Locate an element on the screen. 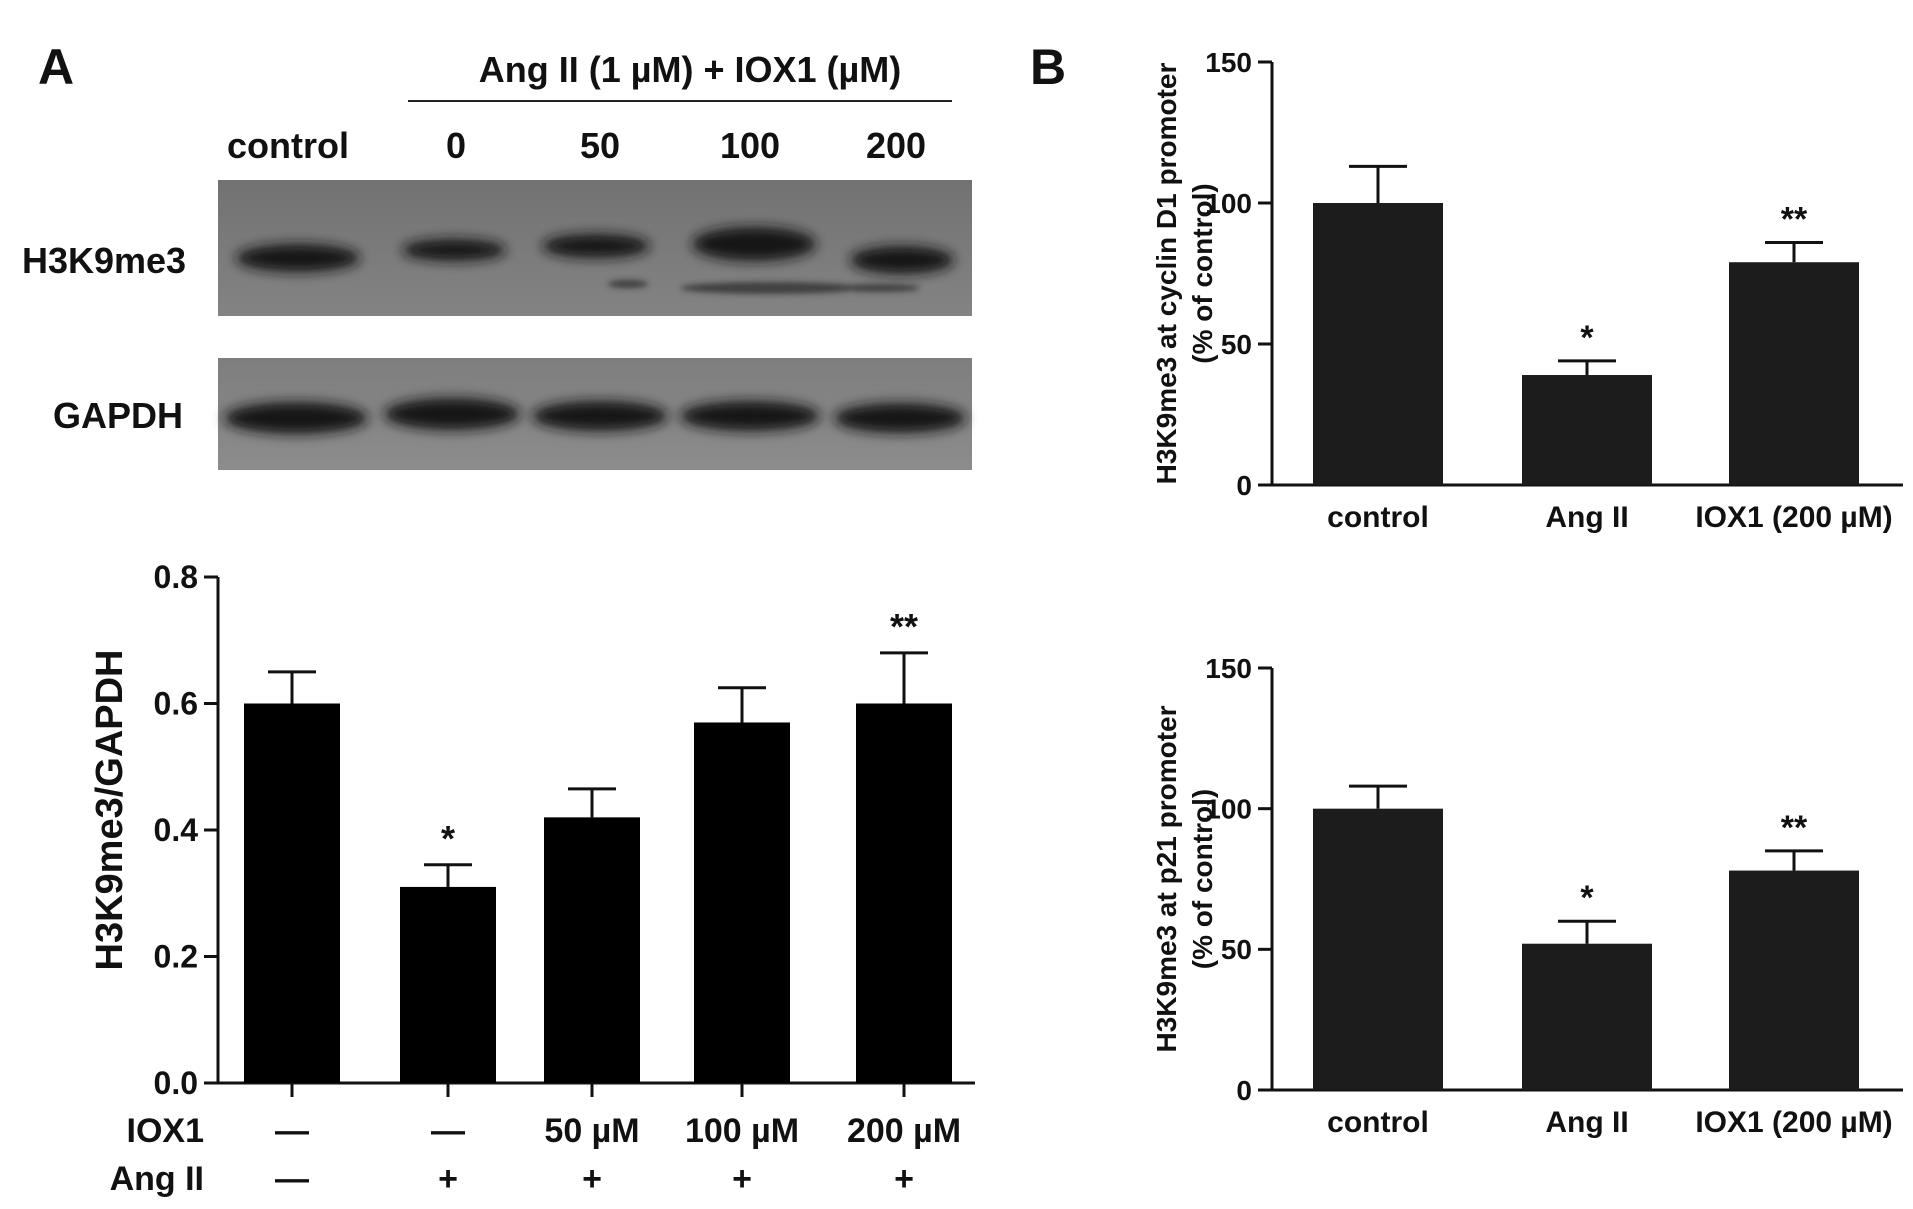 This screenshot has height=1209, width=1913. y-axis-label: H3K9me3 at p21 promoter is located at coordinates (1166, 878).